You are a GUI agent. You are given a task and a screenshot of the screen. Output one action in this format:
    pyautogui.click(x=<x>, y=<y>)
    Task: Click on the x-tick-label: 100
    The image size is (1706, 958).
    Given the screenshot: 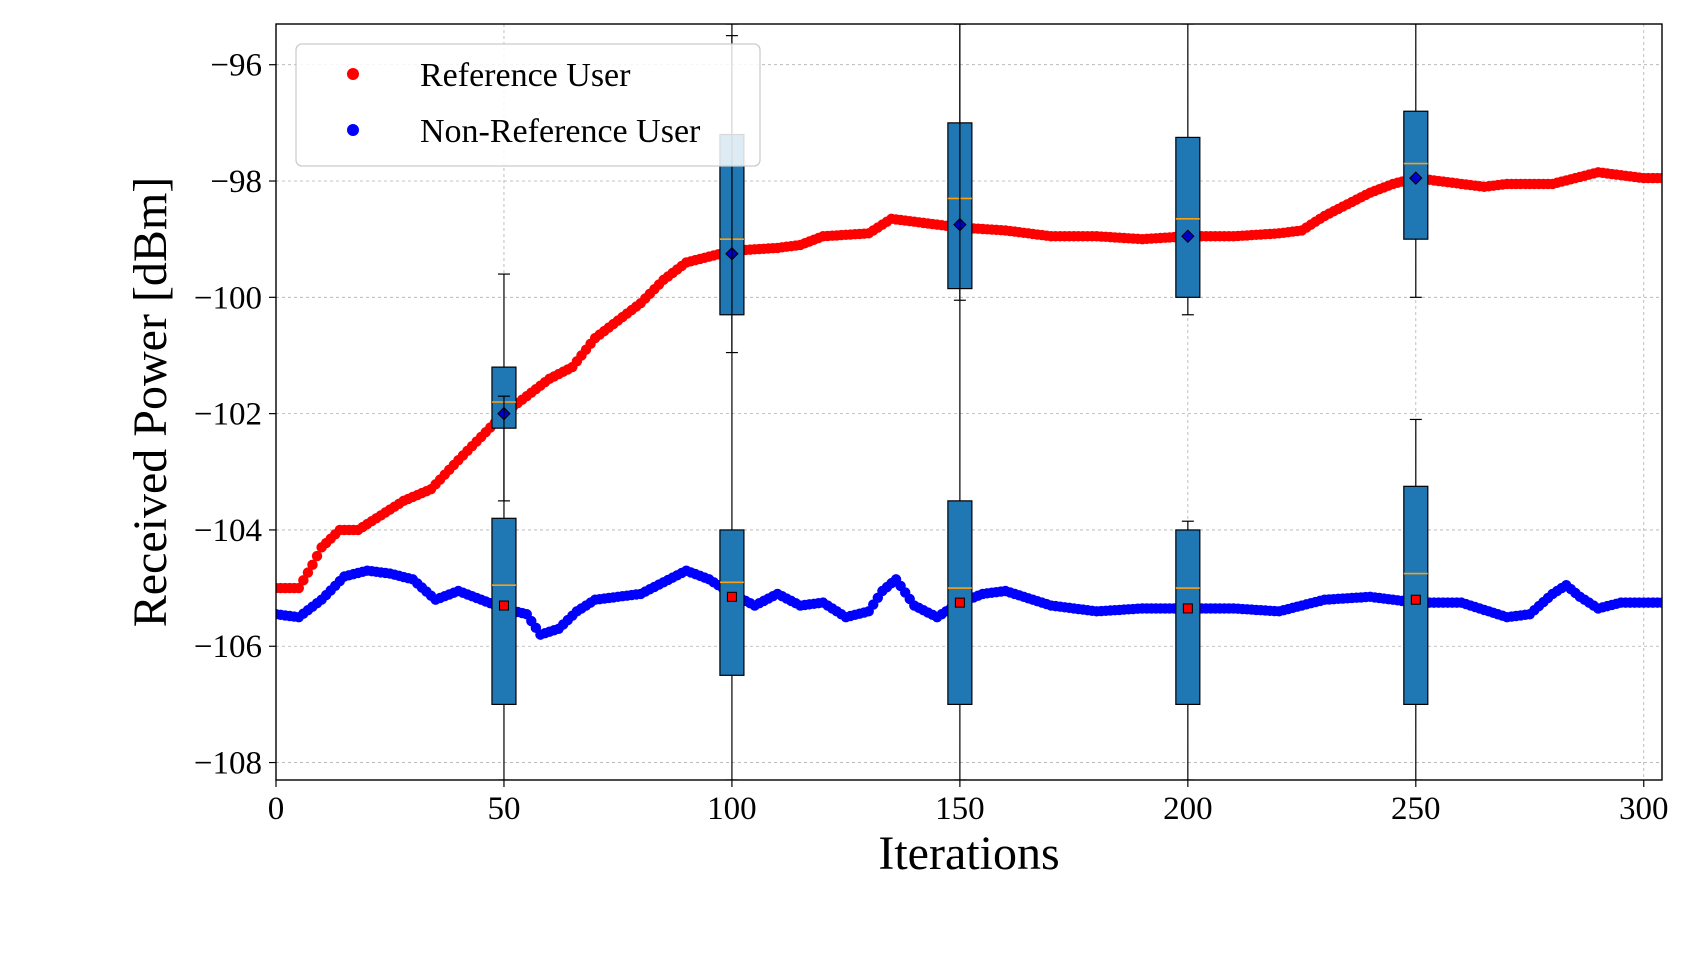 What is the action you would take?
    pyautogui.click(x=732, y=809)
    